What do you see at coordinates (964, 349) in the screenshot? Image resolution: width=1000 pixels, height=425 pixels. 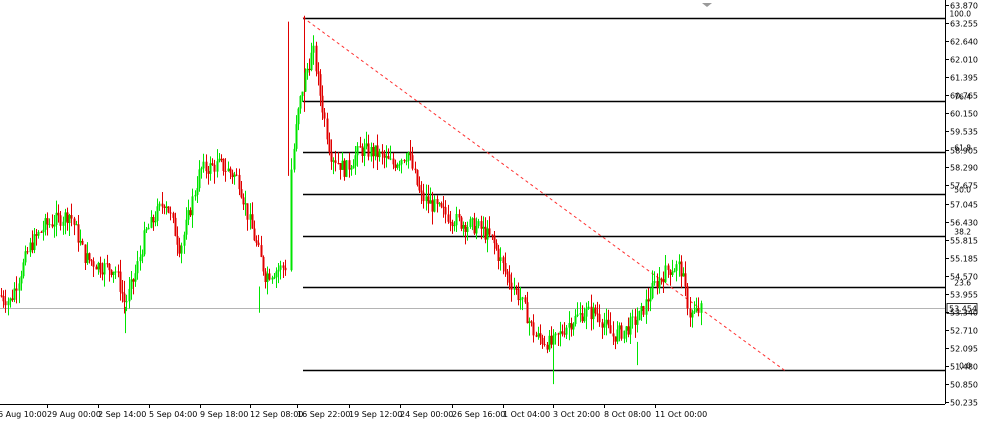 I see `y-tick-label: 52.095` at bounding box center [964, 349].